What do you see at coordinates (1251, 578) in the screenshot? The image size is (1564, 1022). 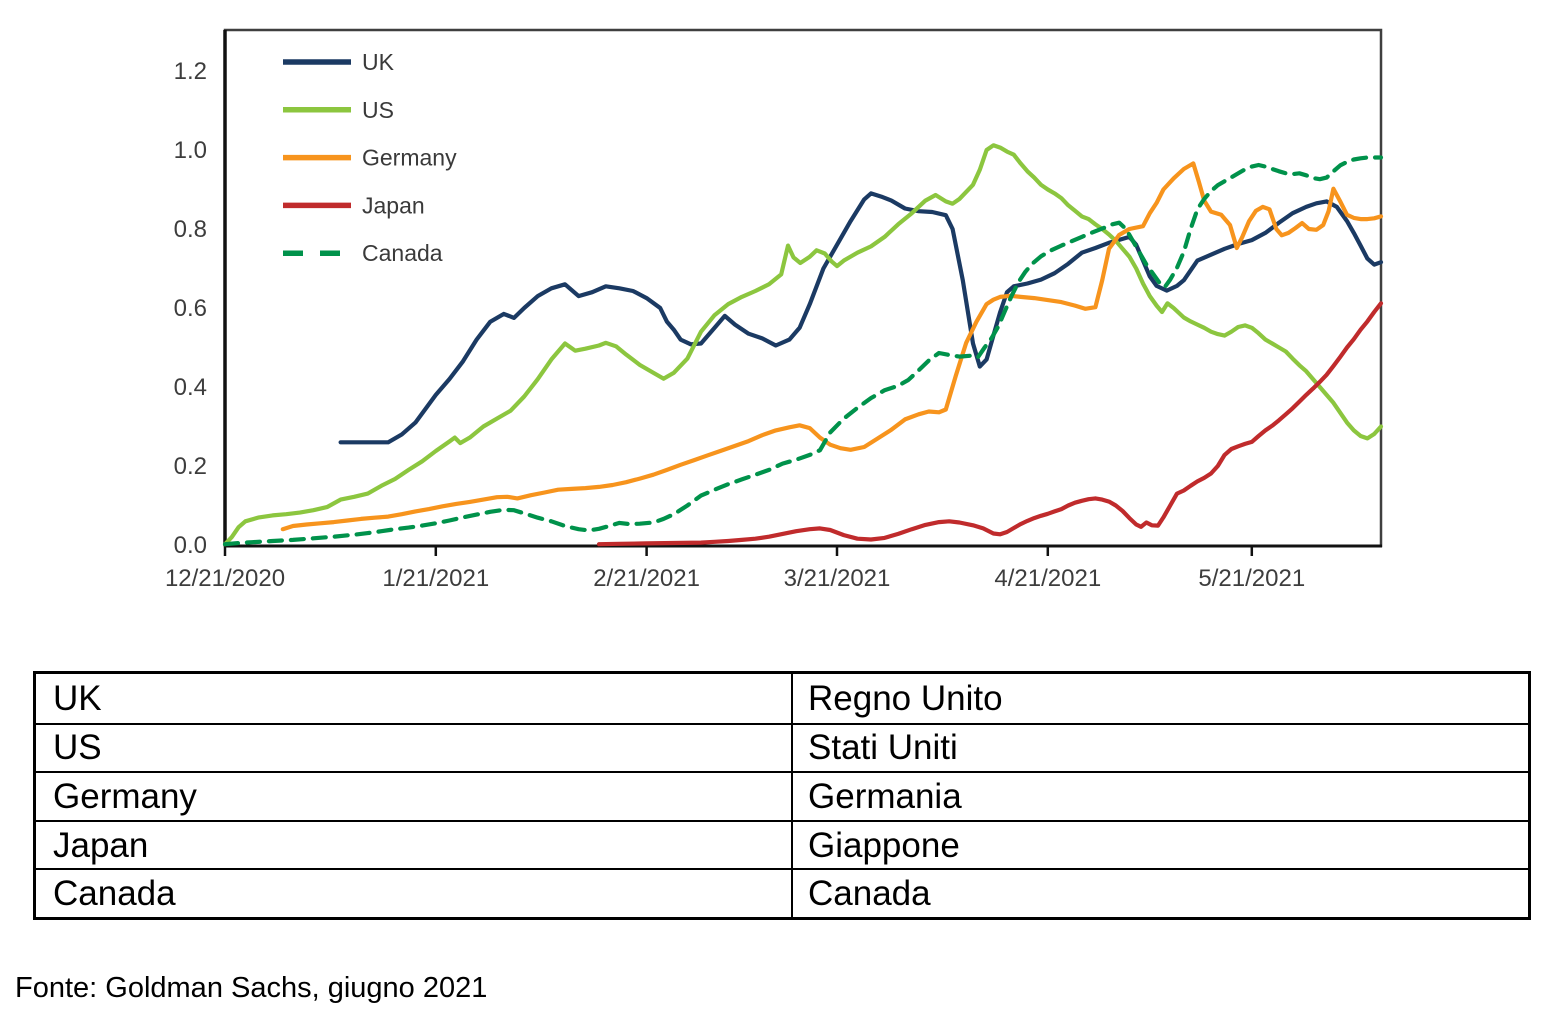 I see `x-tick-label: 5/21/2021` at bounding box center [1251, 578].